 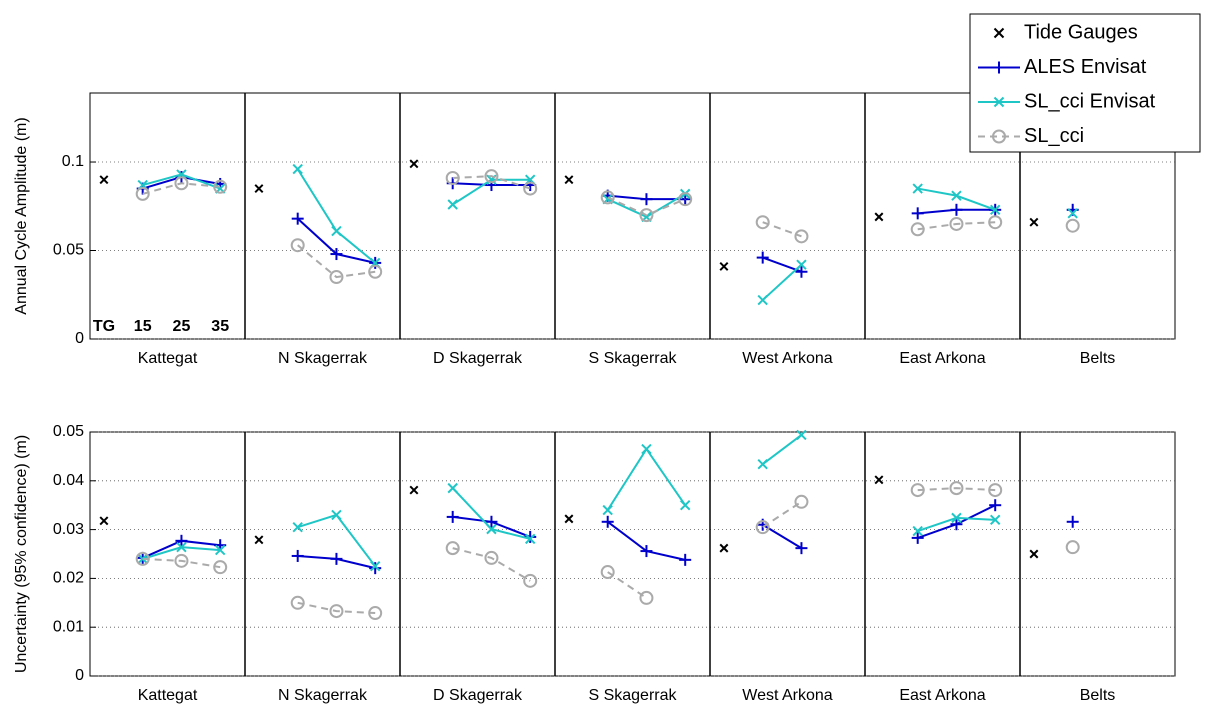 What do you see at coordinates (21, 554) in the screenshot?
I see `y-axis-label: Uncertainty (95% confidence) (m)` at bounding box center [21, 554].